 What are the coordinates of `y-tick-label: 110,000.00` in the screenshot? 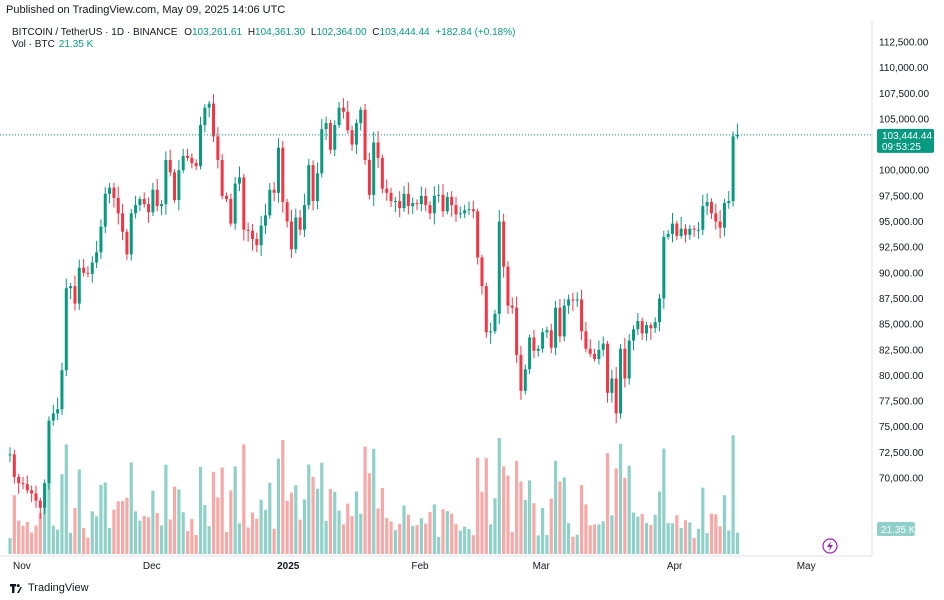 It's located at (904, 68).